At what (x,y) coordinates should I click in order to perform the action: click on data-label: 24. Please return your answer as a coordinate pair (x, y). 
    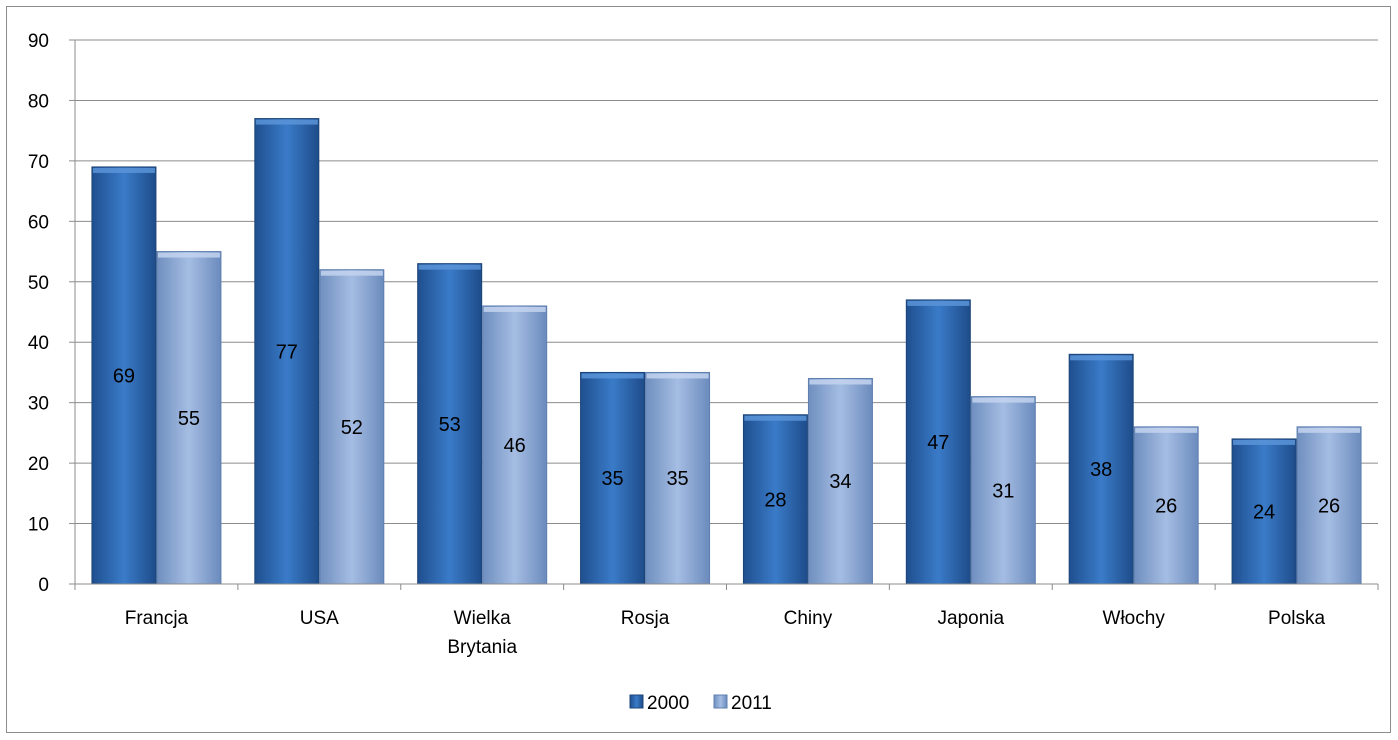
    Looking at the image, I should click on (1264, 512).